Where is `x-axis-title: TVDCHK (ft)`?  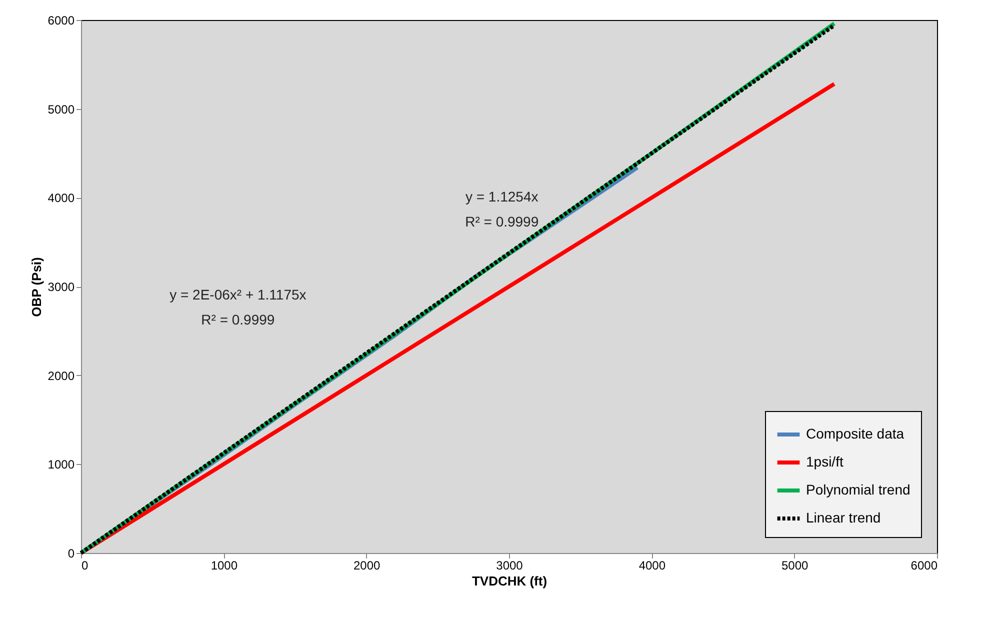
x-axis-title: TVDCHK (ft) is located at coordinates (510, 581).